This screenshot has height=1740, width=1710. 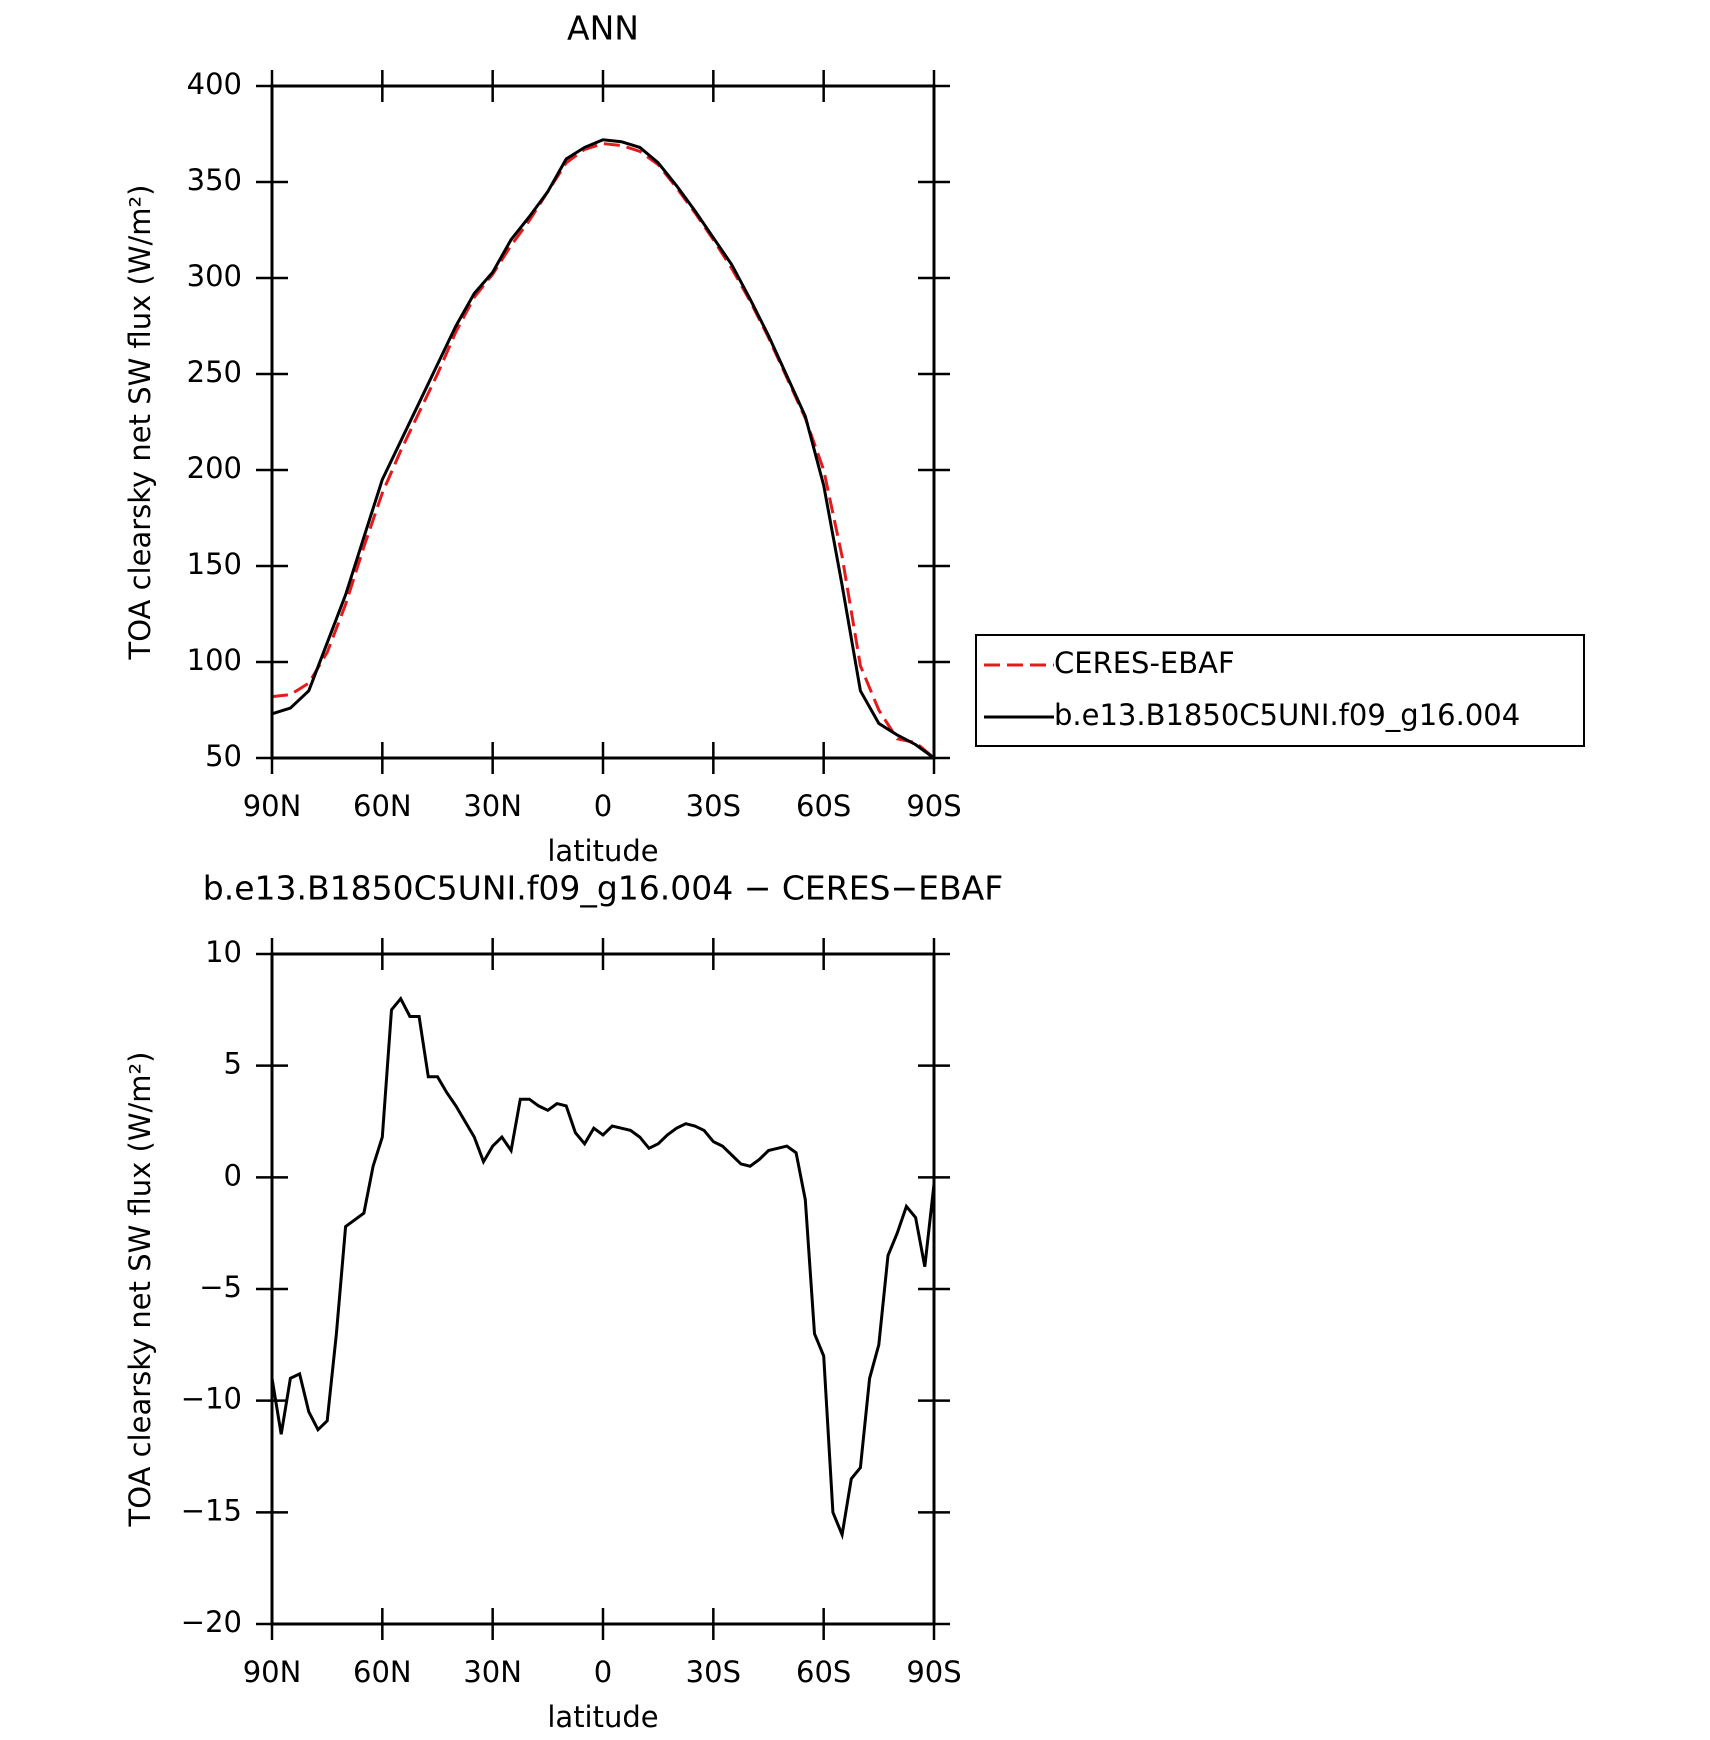 What do you see at coordinates (214, 84) in the screenshot?
I see `y-tick-label: 400` at bounding box center [214, 84].